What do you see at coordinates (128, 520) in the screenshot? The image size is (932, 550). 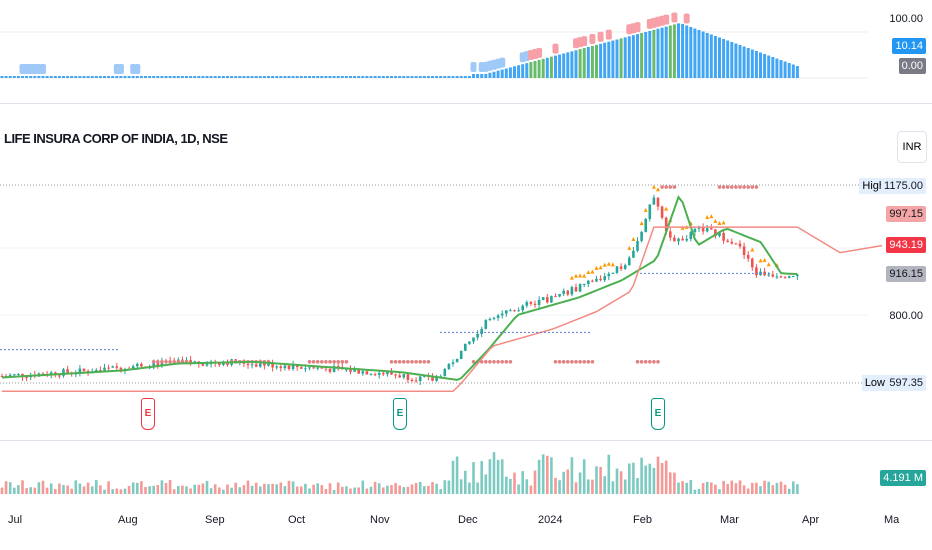 I see `time-axis-label: Aug` at bounding box center [128, 520].